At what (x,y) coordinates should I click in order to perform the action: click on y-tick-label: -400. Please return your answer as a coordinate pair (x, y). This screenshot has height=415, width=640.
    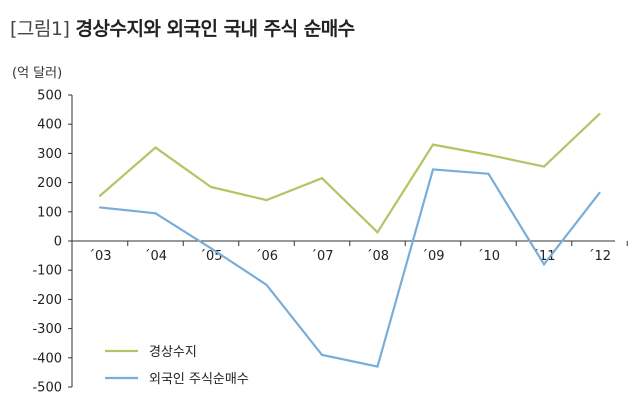
    Looking at the image, I should click on (47, 358).